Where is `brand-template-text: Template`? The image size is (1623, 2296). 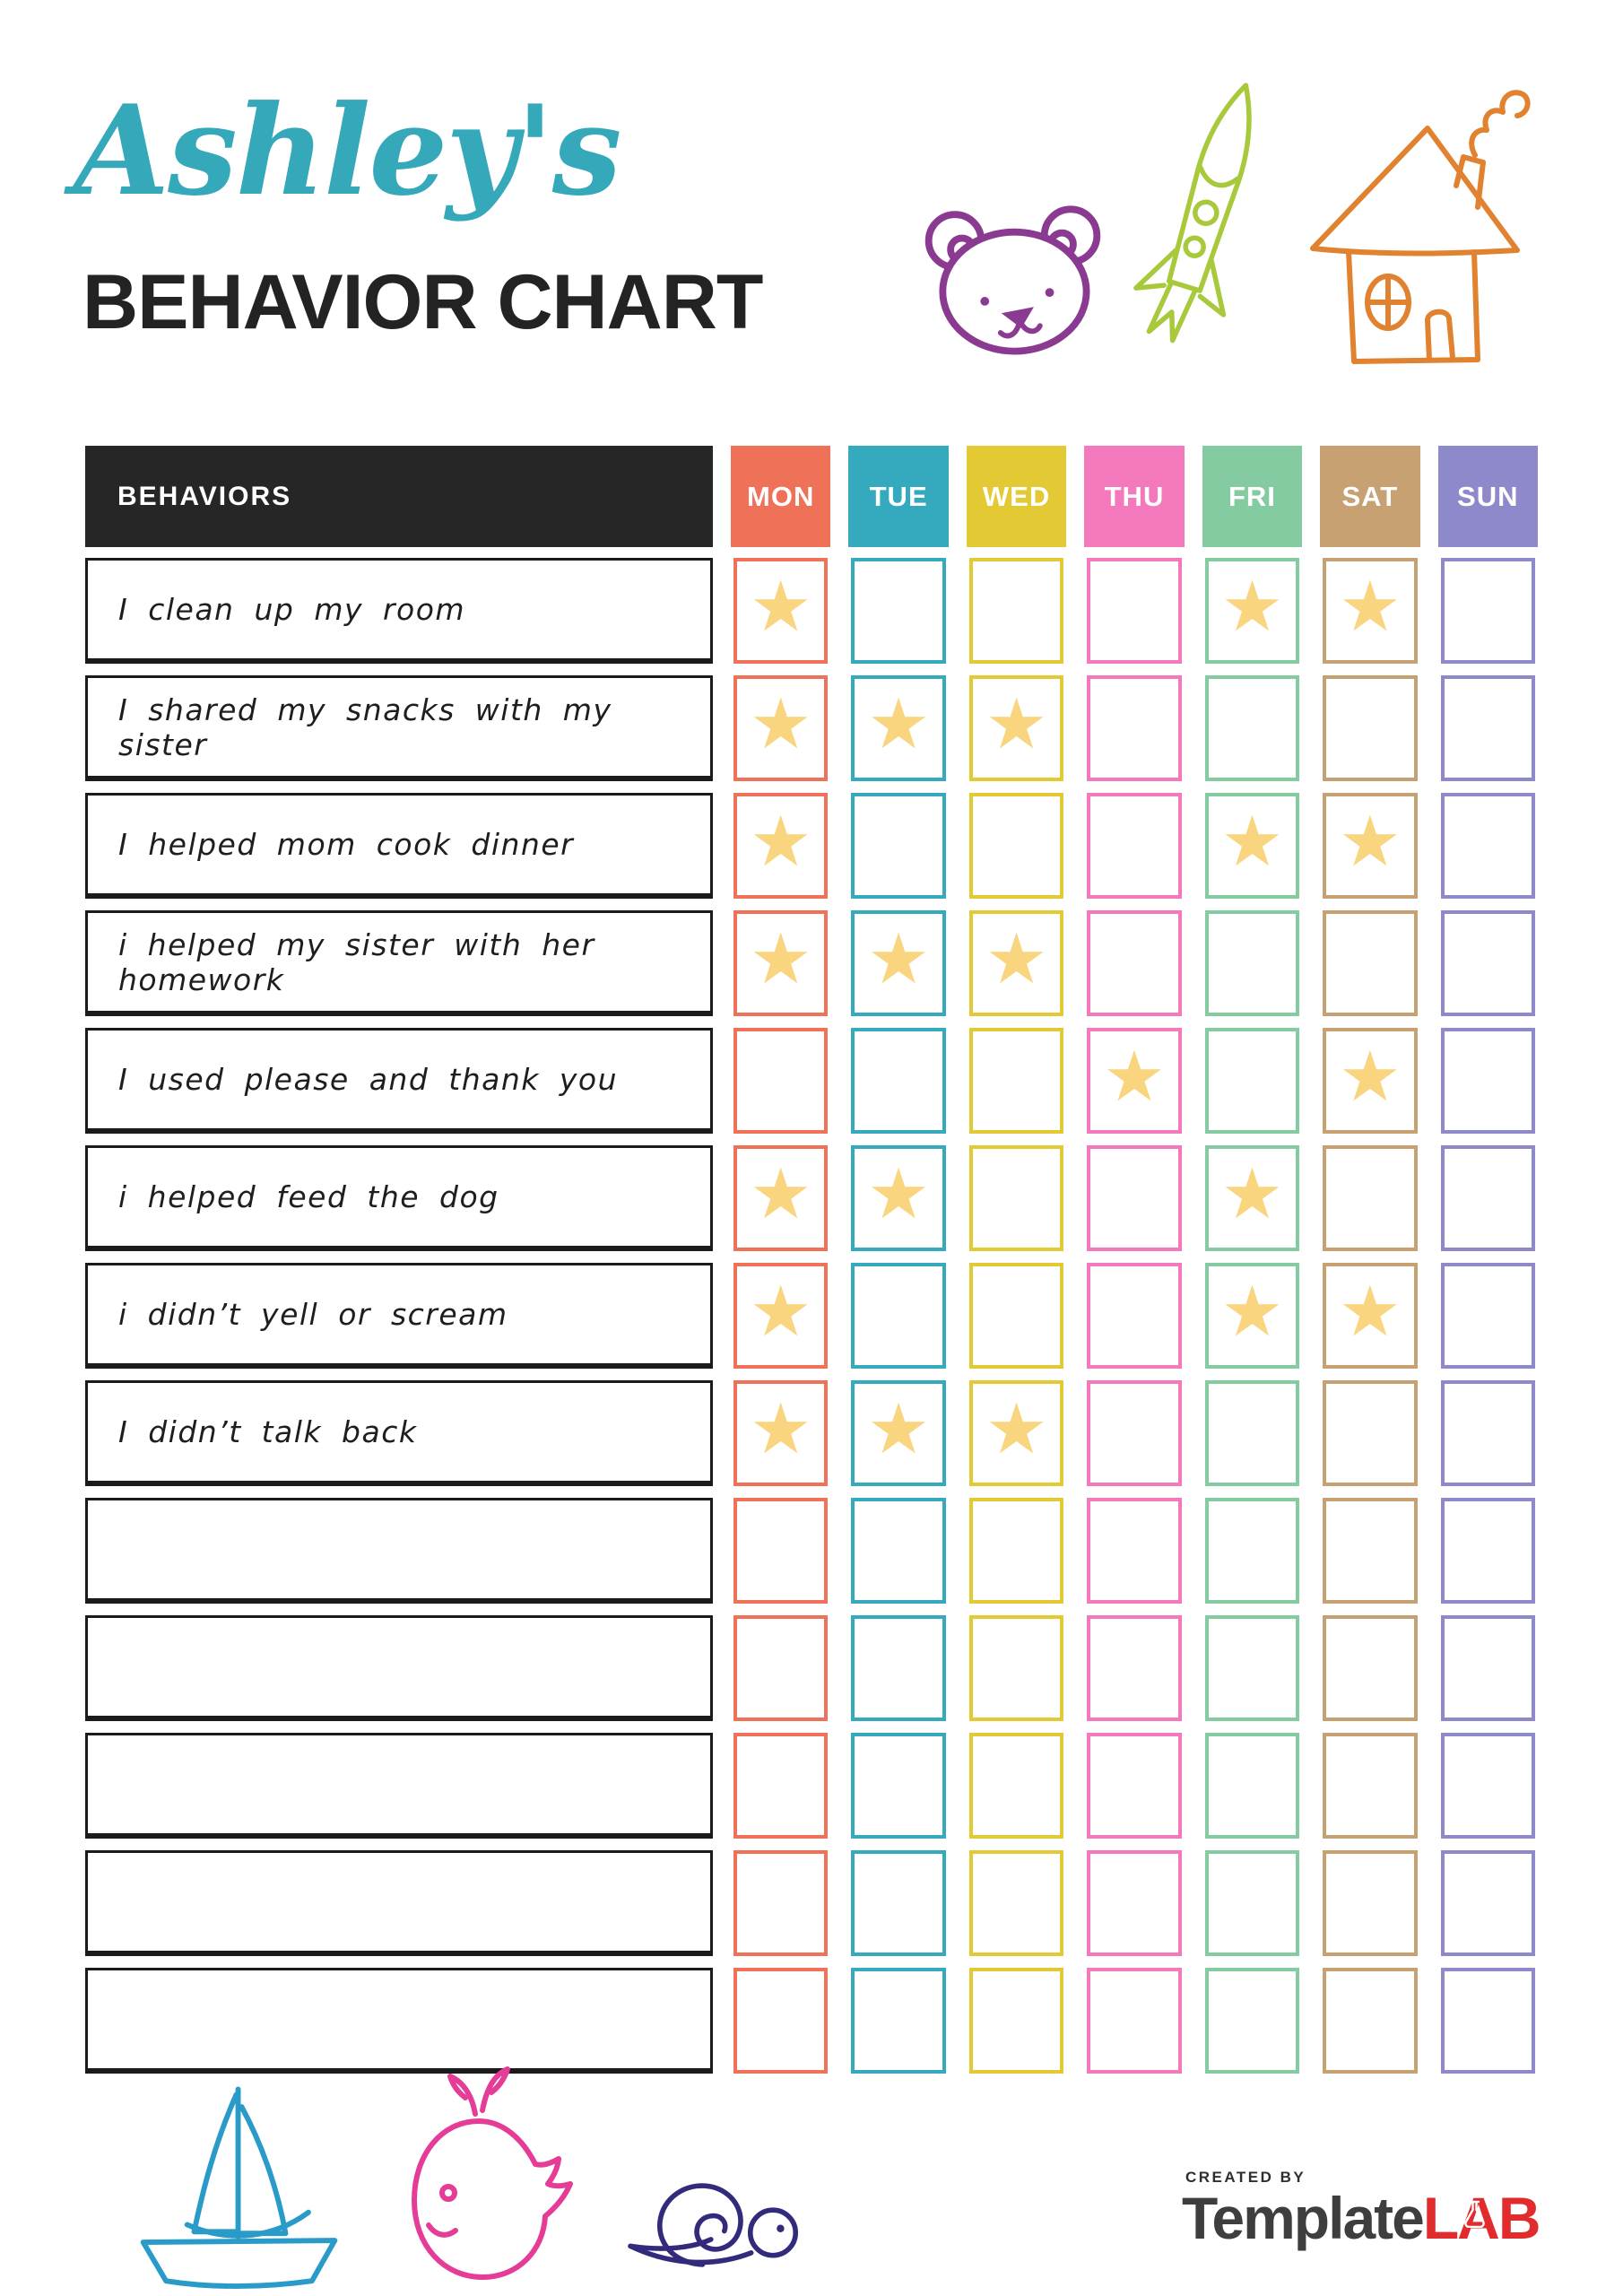
brand-template-text: Template is located at coordinates (1303, 2218).